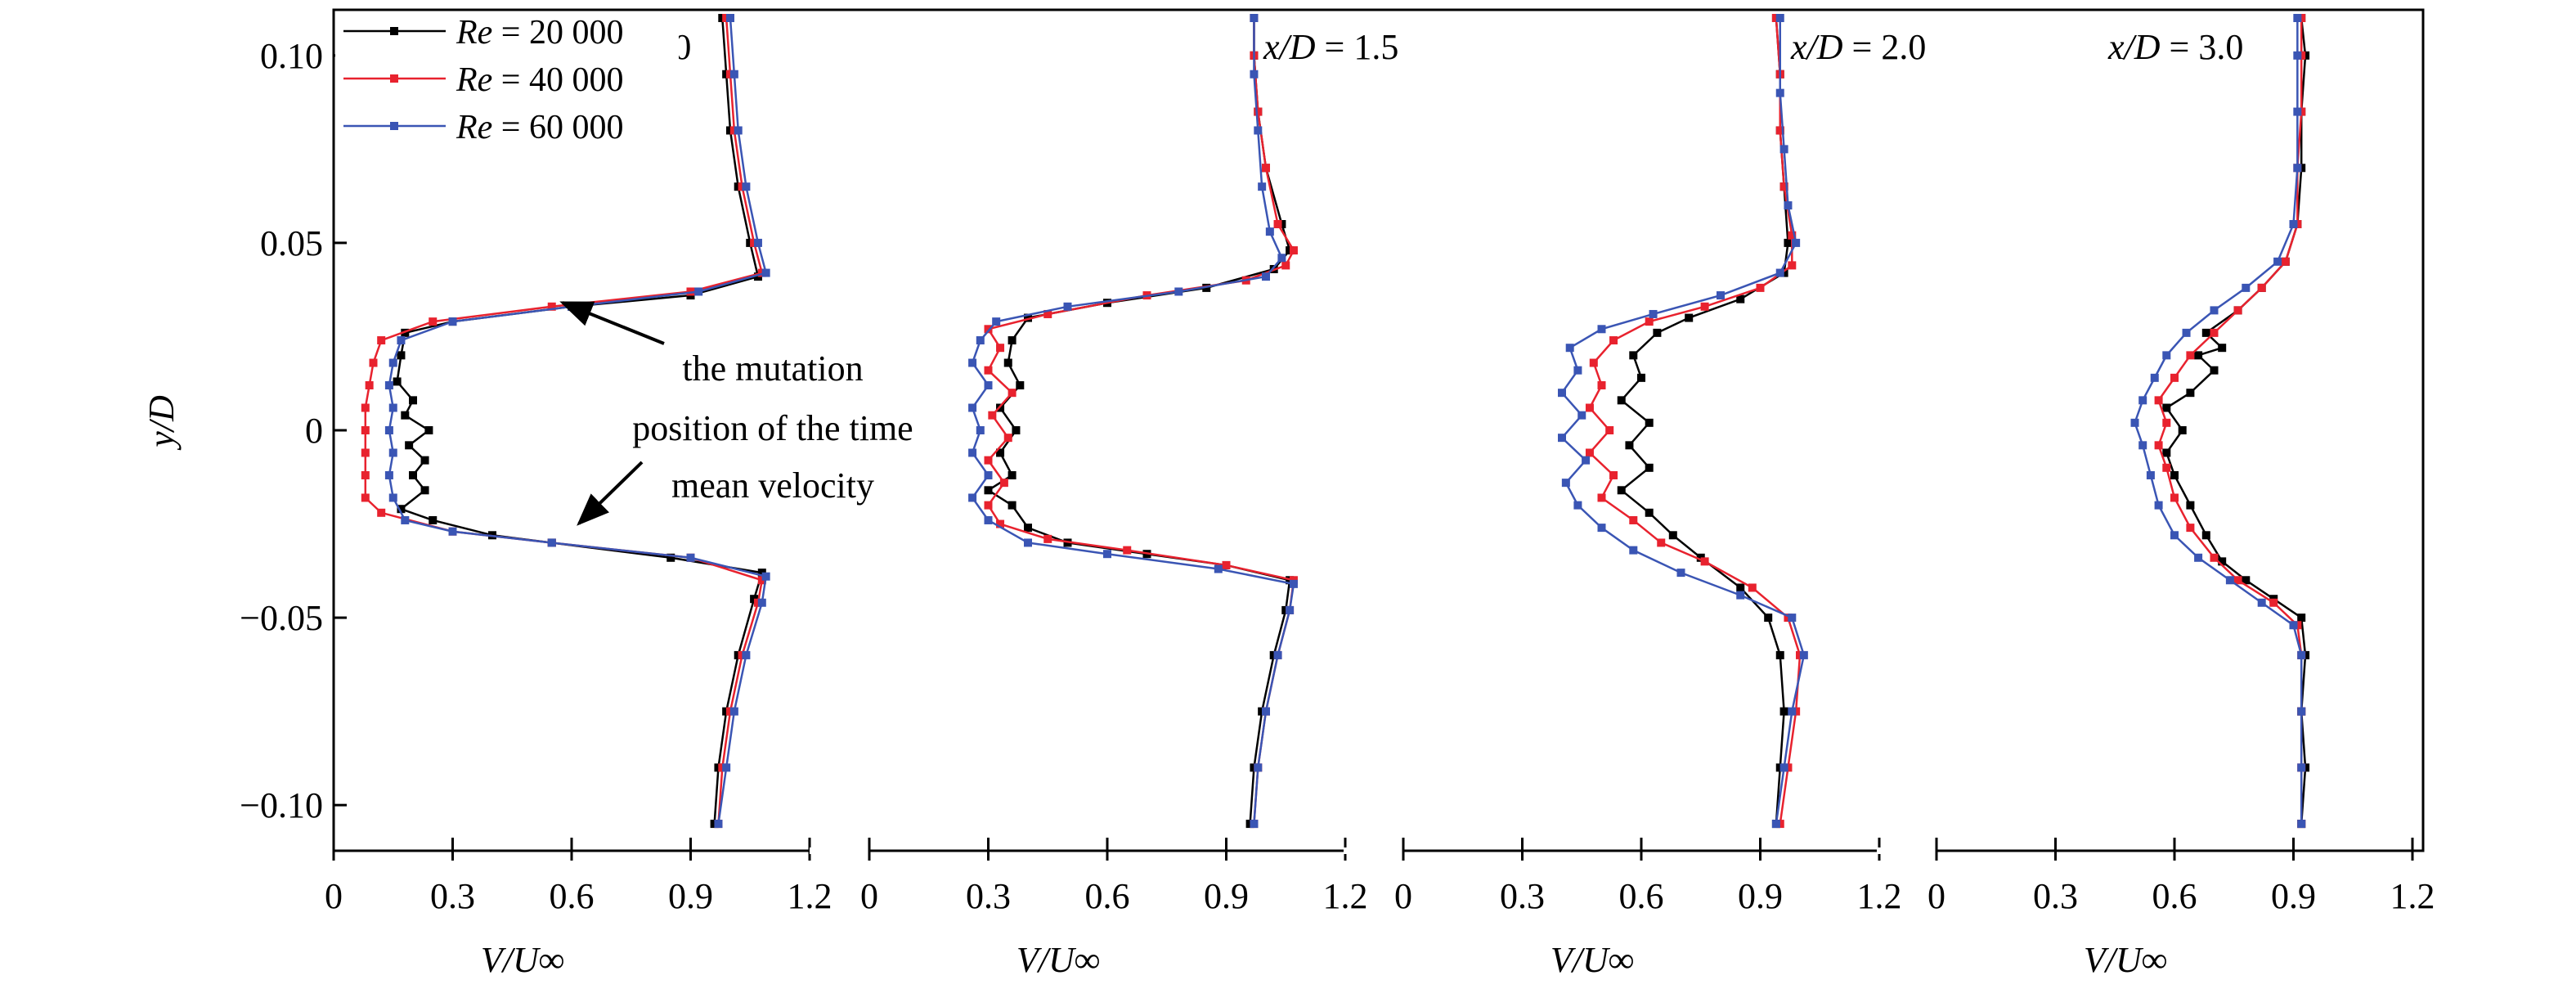 This screenshot has width=2576, height=989. What do you see at coordinates (314, 431) in the screenshot?
I see `y-tick-label: 0` at bounding box center [314, 431].